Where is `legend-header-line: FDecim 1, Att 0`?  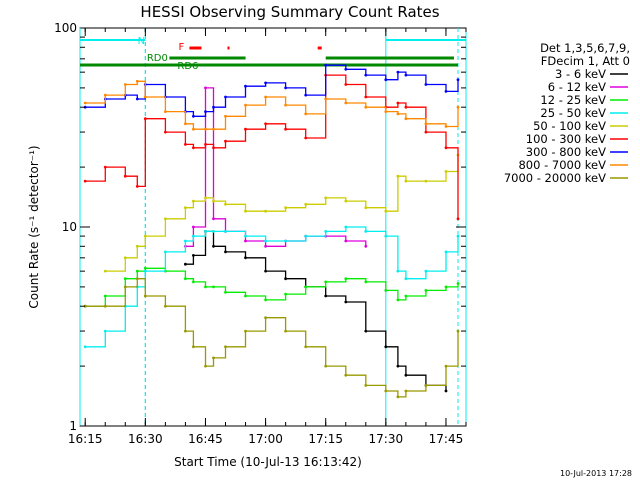
legend-header-line: FDecim 1, Att 0 is located at coordinates (585, 61).